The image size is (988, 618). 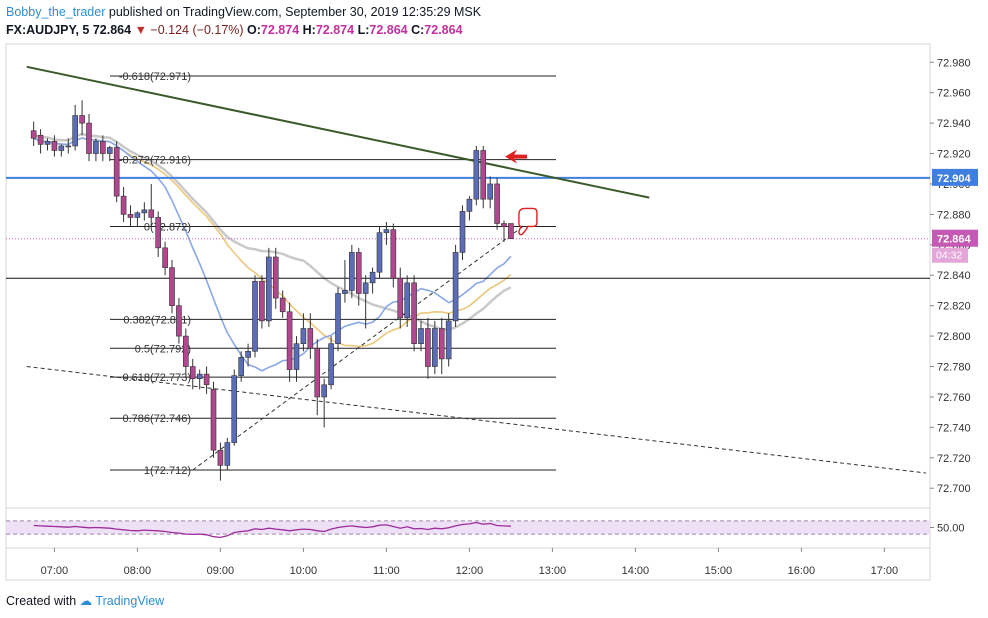 I want to click on time-tick-label: 14:00, so click(x=636, y=571).